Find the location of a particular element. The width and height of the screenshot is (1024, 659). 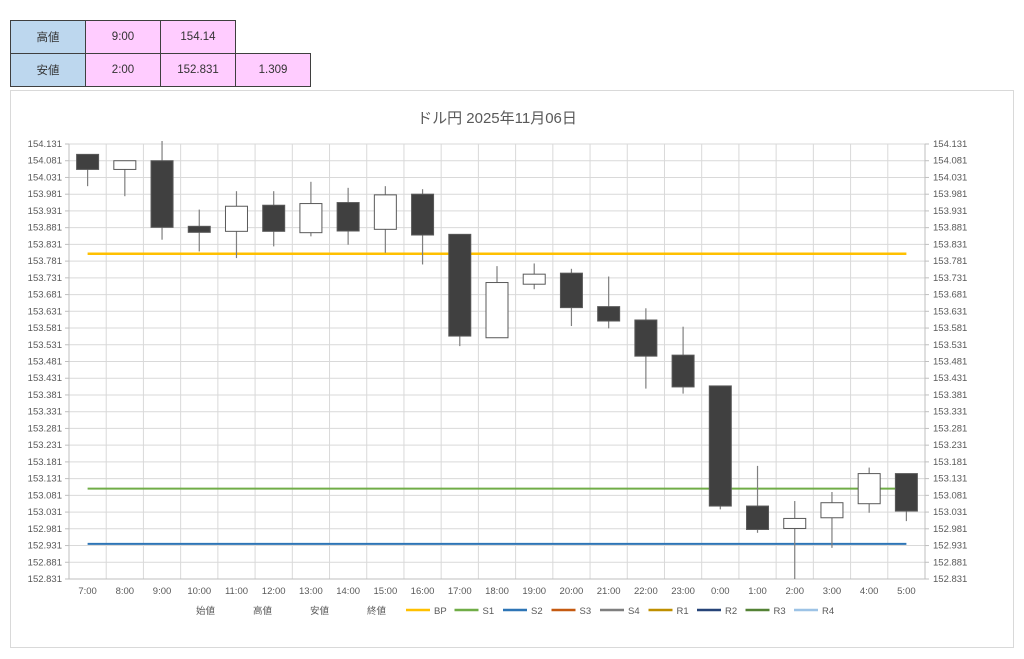

x-axis-label: 21:00 is located at coordinates (609, 591).